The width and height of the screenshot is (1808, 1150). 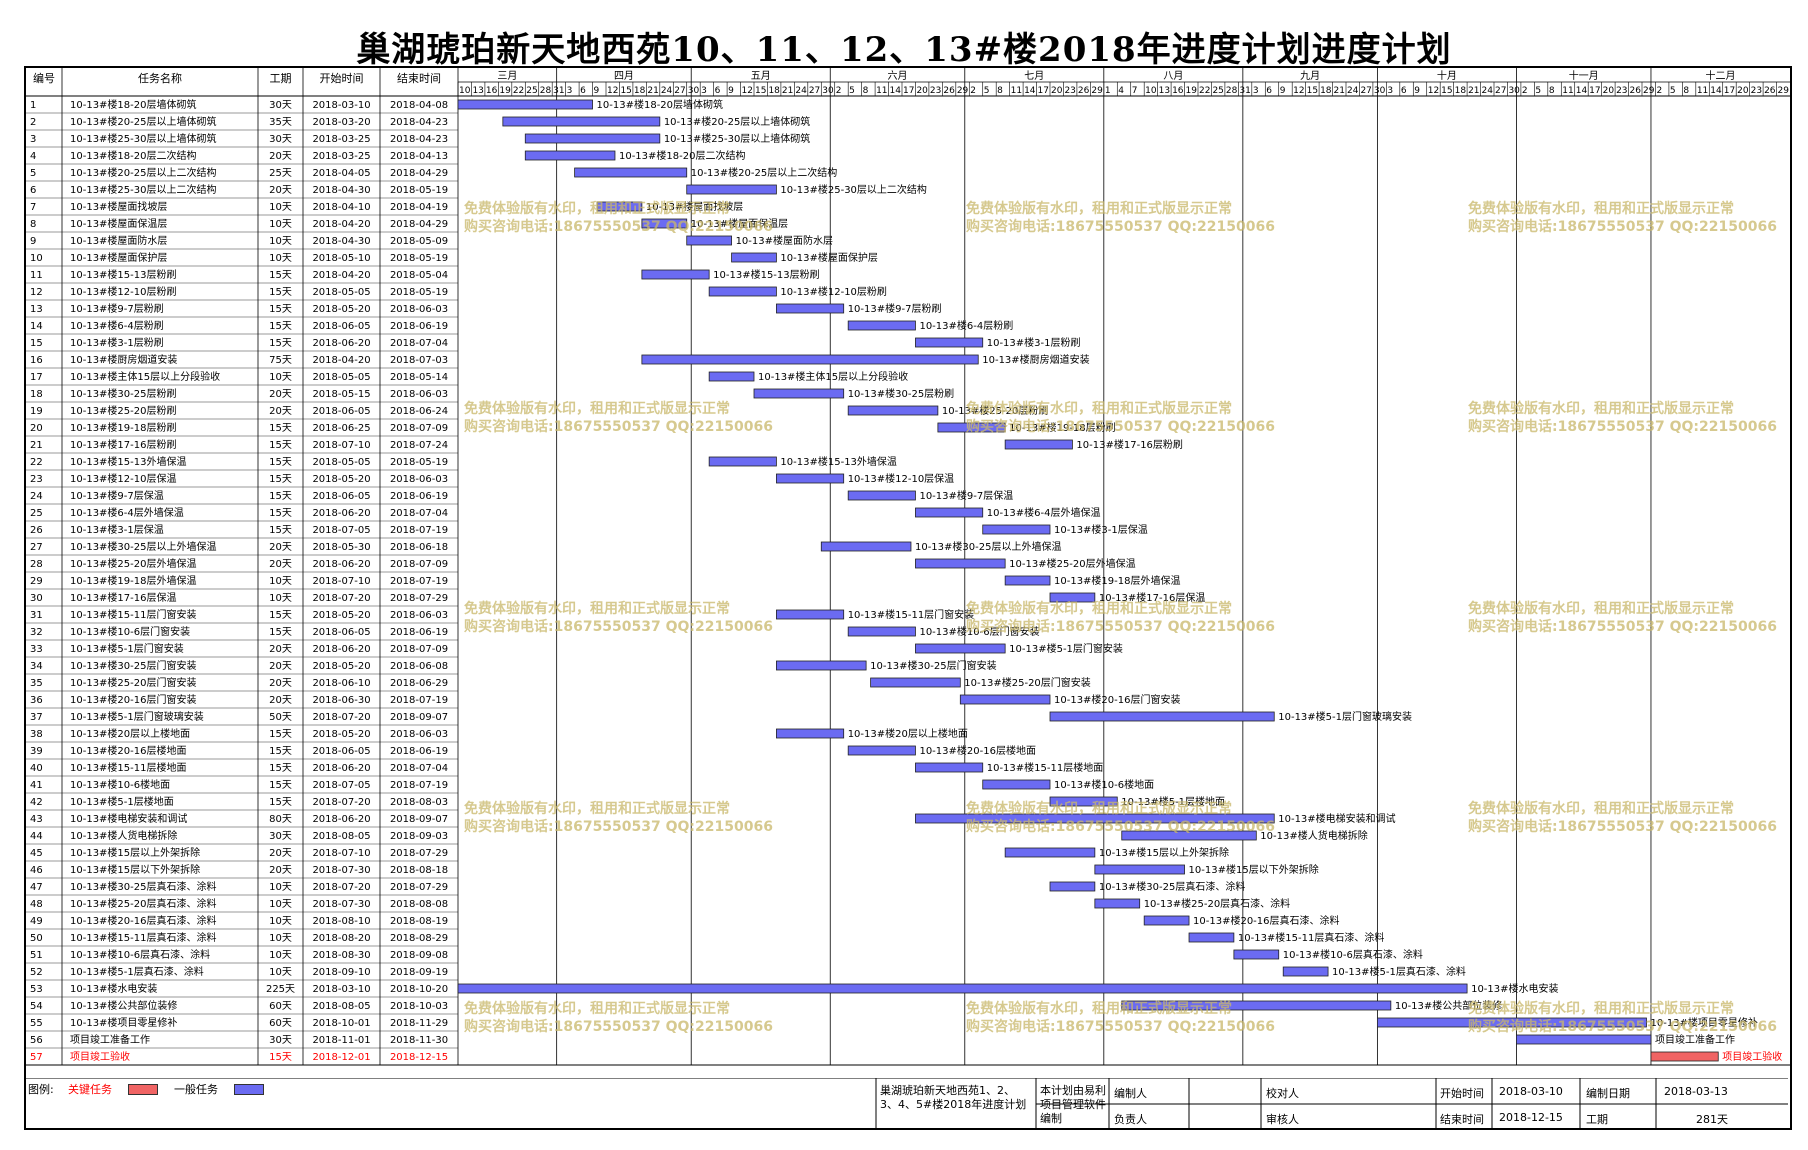 What do you see at coordinates (118, 206) in the screenshot?
I see `task-name: 10-13#楼屋面找坡层` at bounding box center [118, 206].